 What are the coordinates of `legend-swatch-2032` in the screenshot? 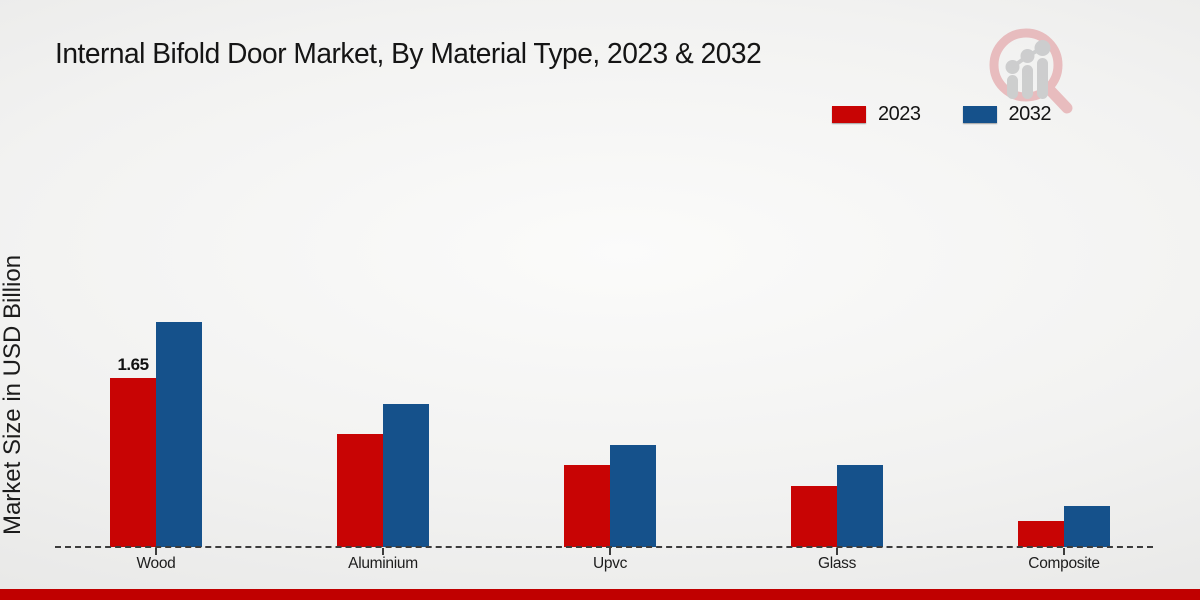 It's located at (979, 114).